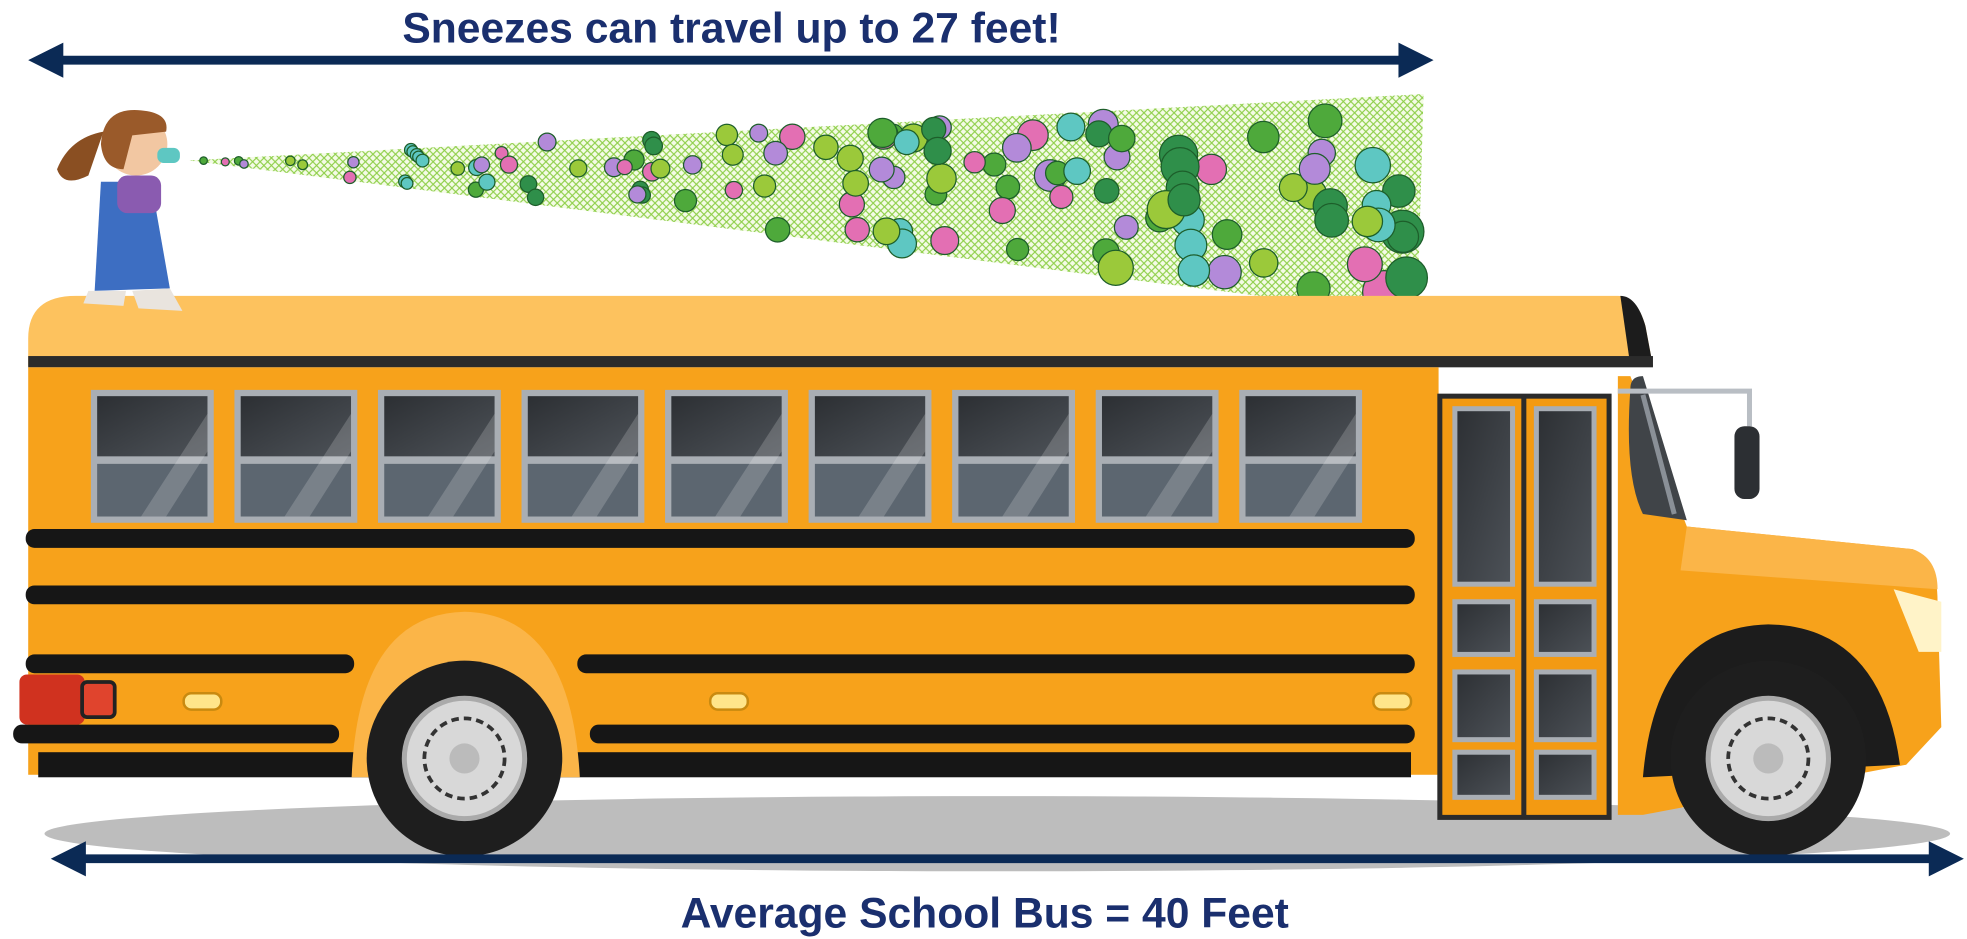  I want to click on windows, so click(726, 456).